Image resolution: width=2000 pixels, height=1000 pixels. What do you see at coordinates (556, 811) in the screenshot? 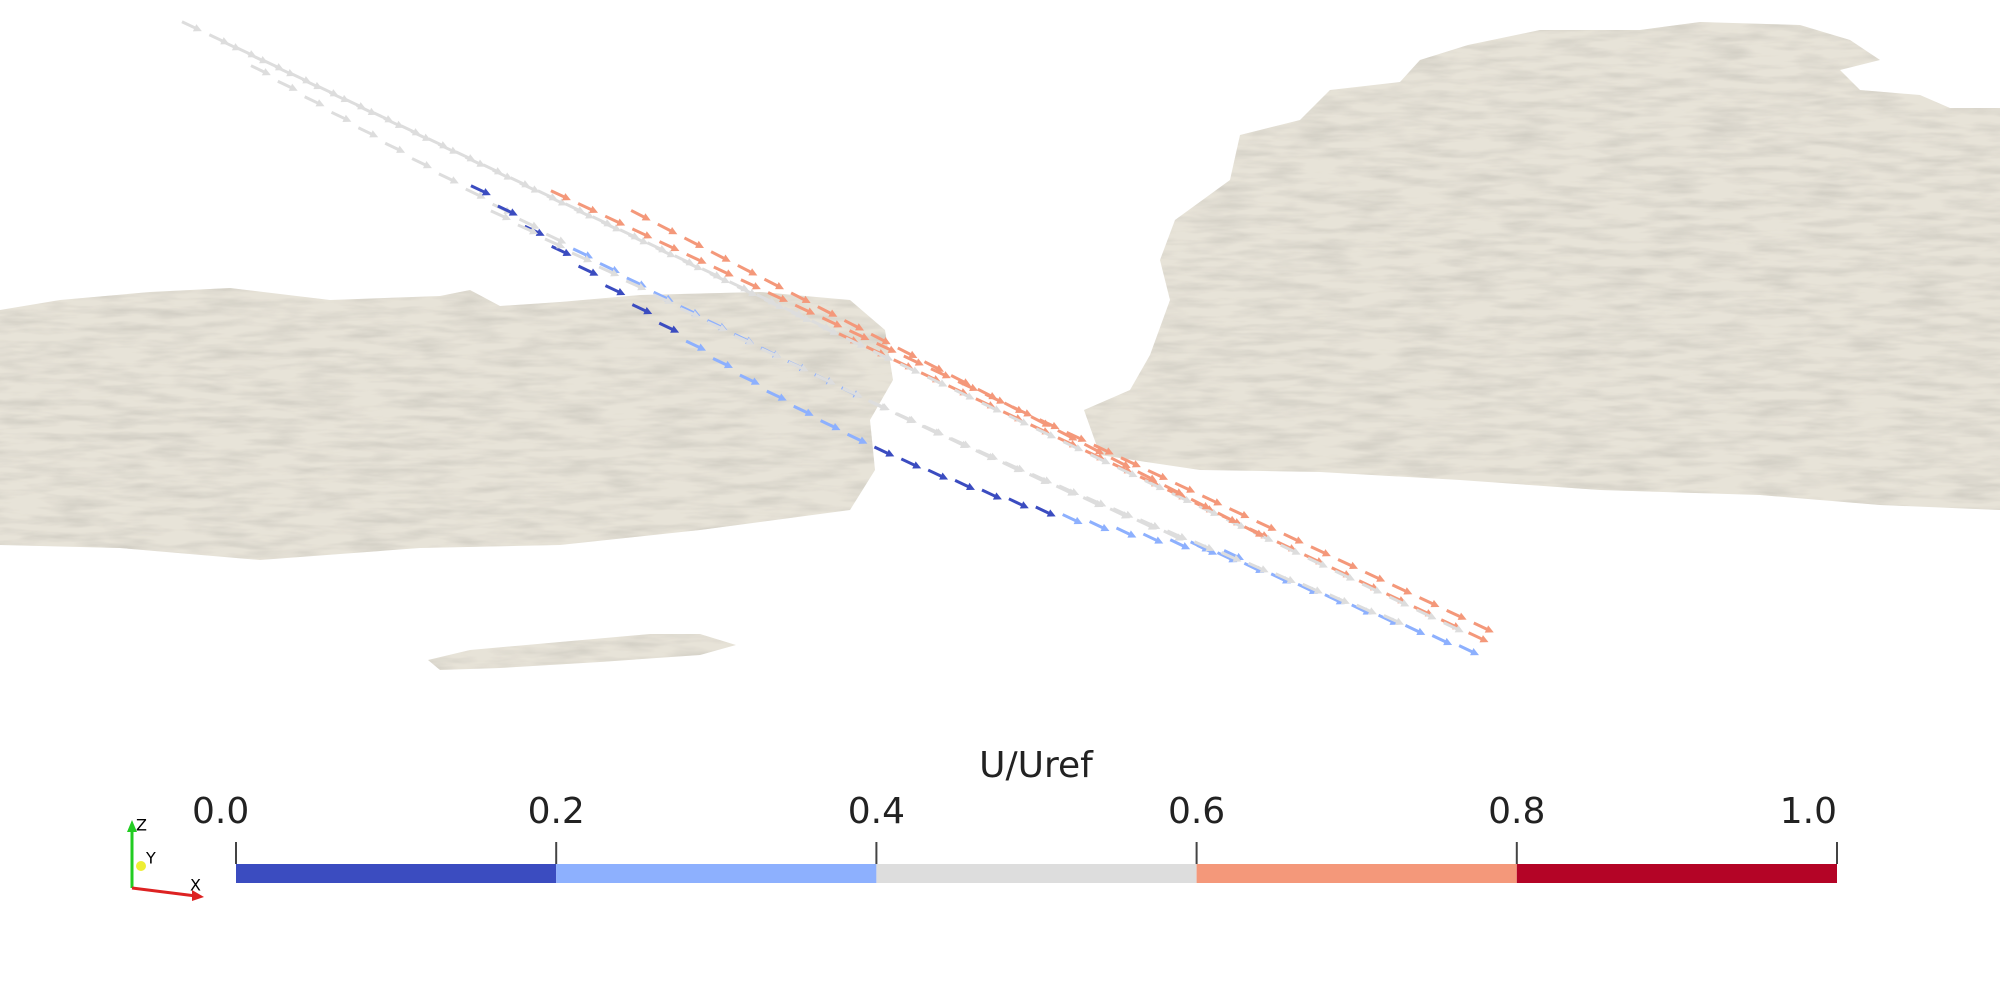
I see `colorbar-tick-label: 0.2` at bounding box center [556, 811].